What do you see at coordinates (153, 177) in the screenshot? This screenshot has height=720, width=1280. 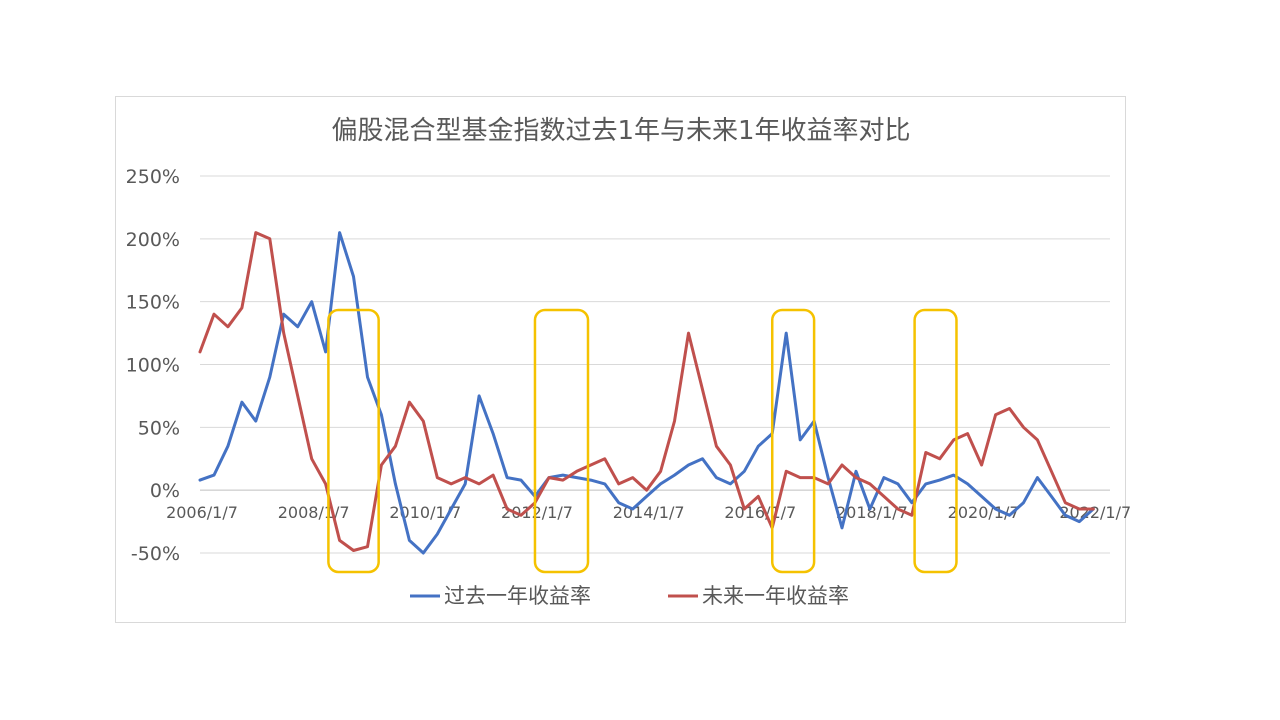 I see `y-tick-label: 250%` at bounding box center [153, 177].